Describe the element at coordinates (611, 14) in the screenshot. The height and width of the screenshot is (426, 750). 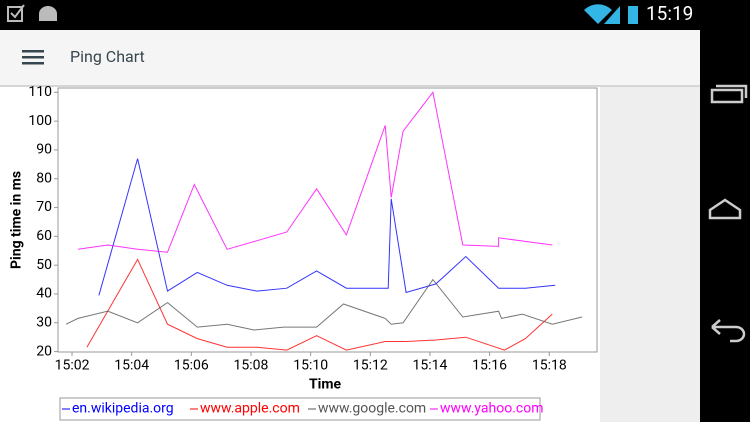
I see `system-icons` at that location.